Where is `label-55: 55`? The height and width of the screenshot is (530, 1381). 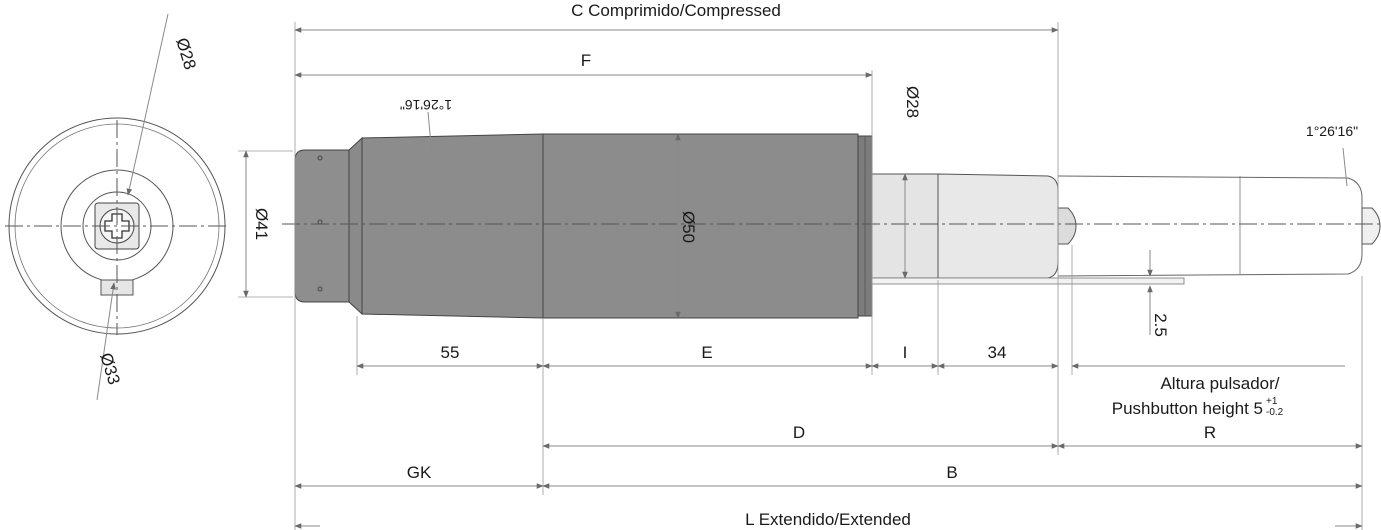
label-55: 55 is located at coordinates (450, 352).